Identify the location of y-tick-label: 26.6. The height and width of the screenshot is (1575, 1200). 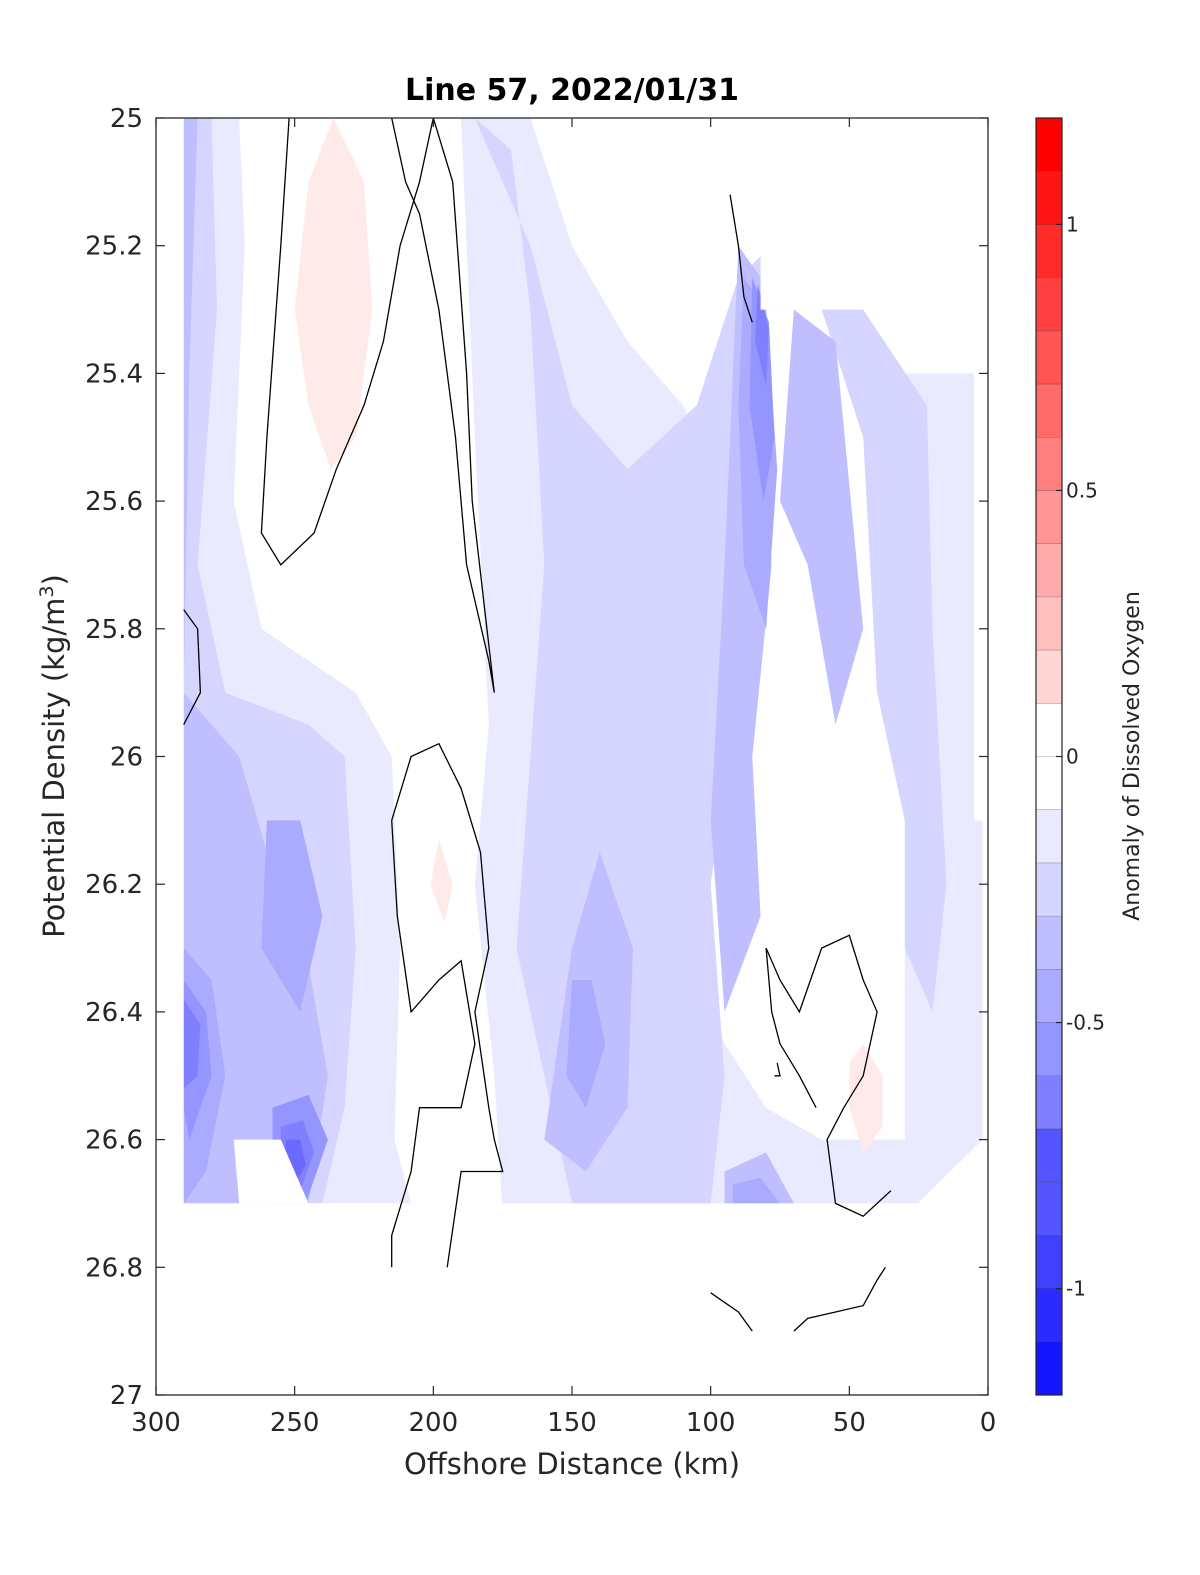
(114, 1141).